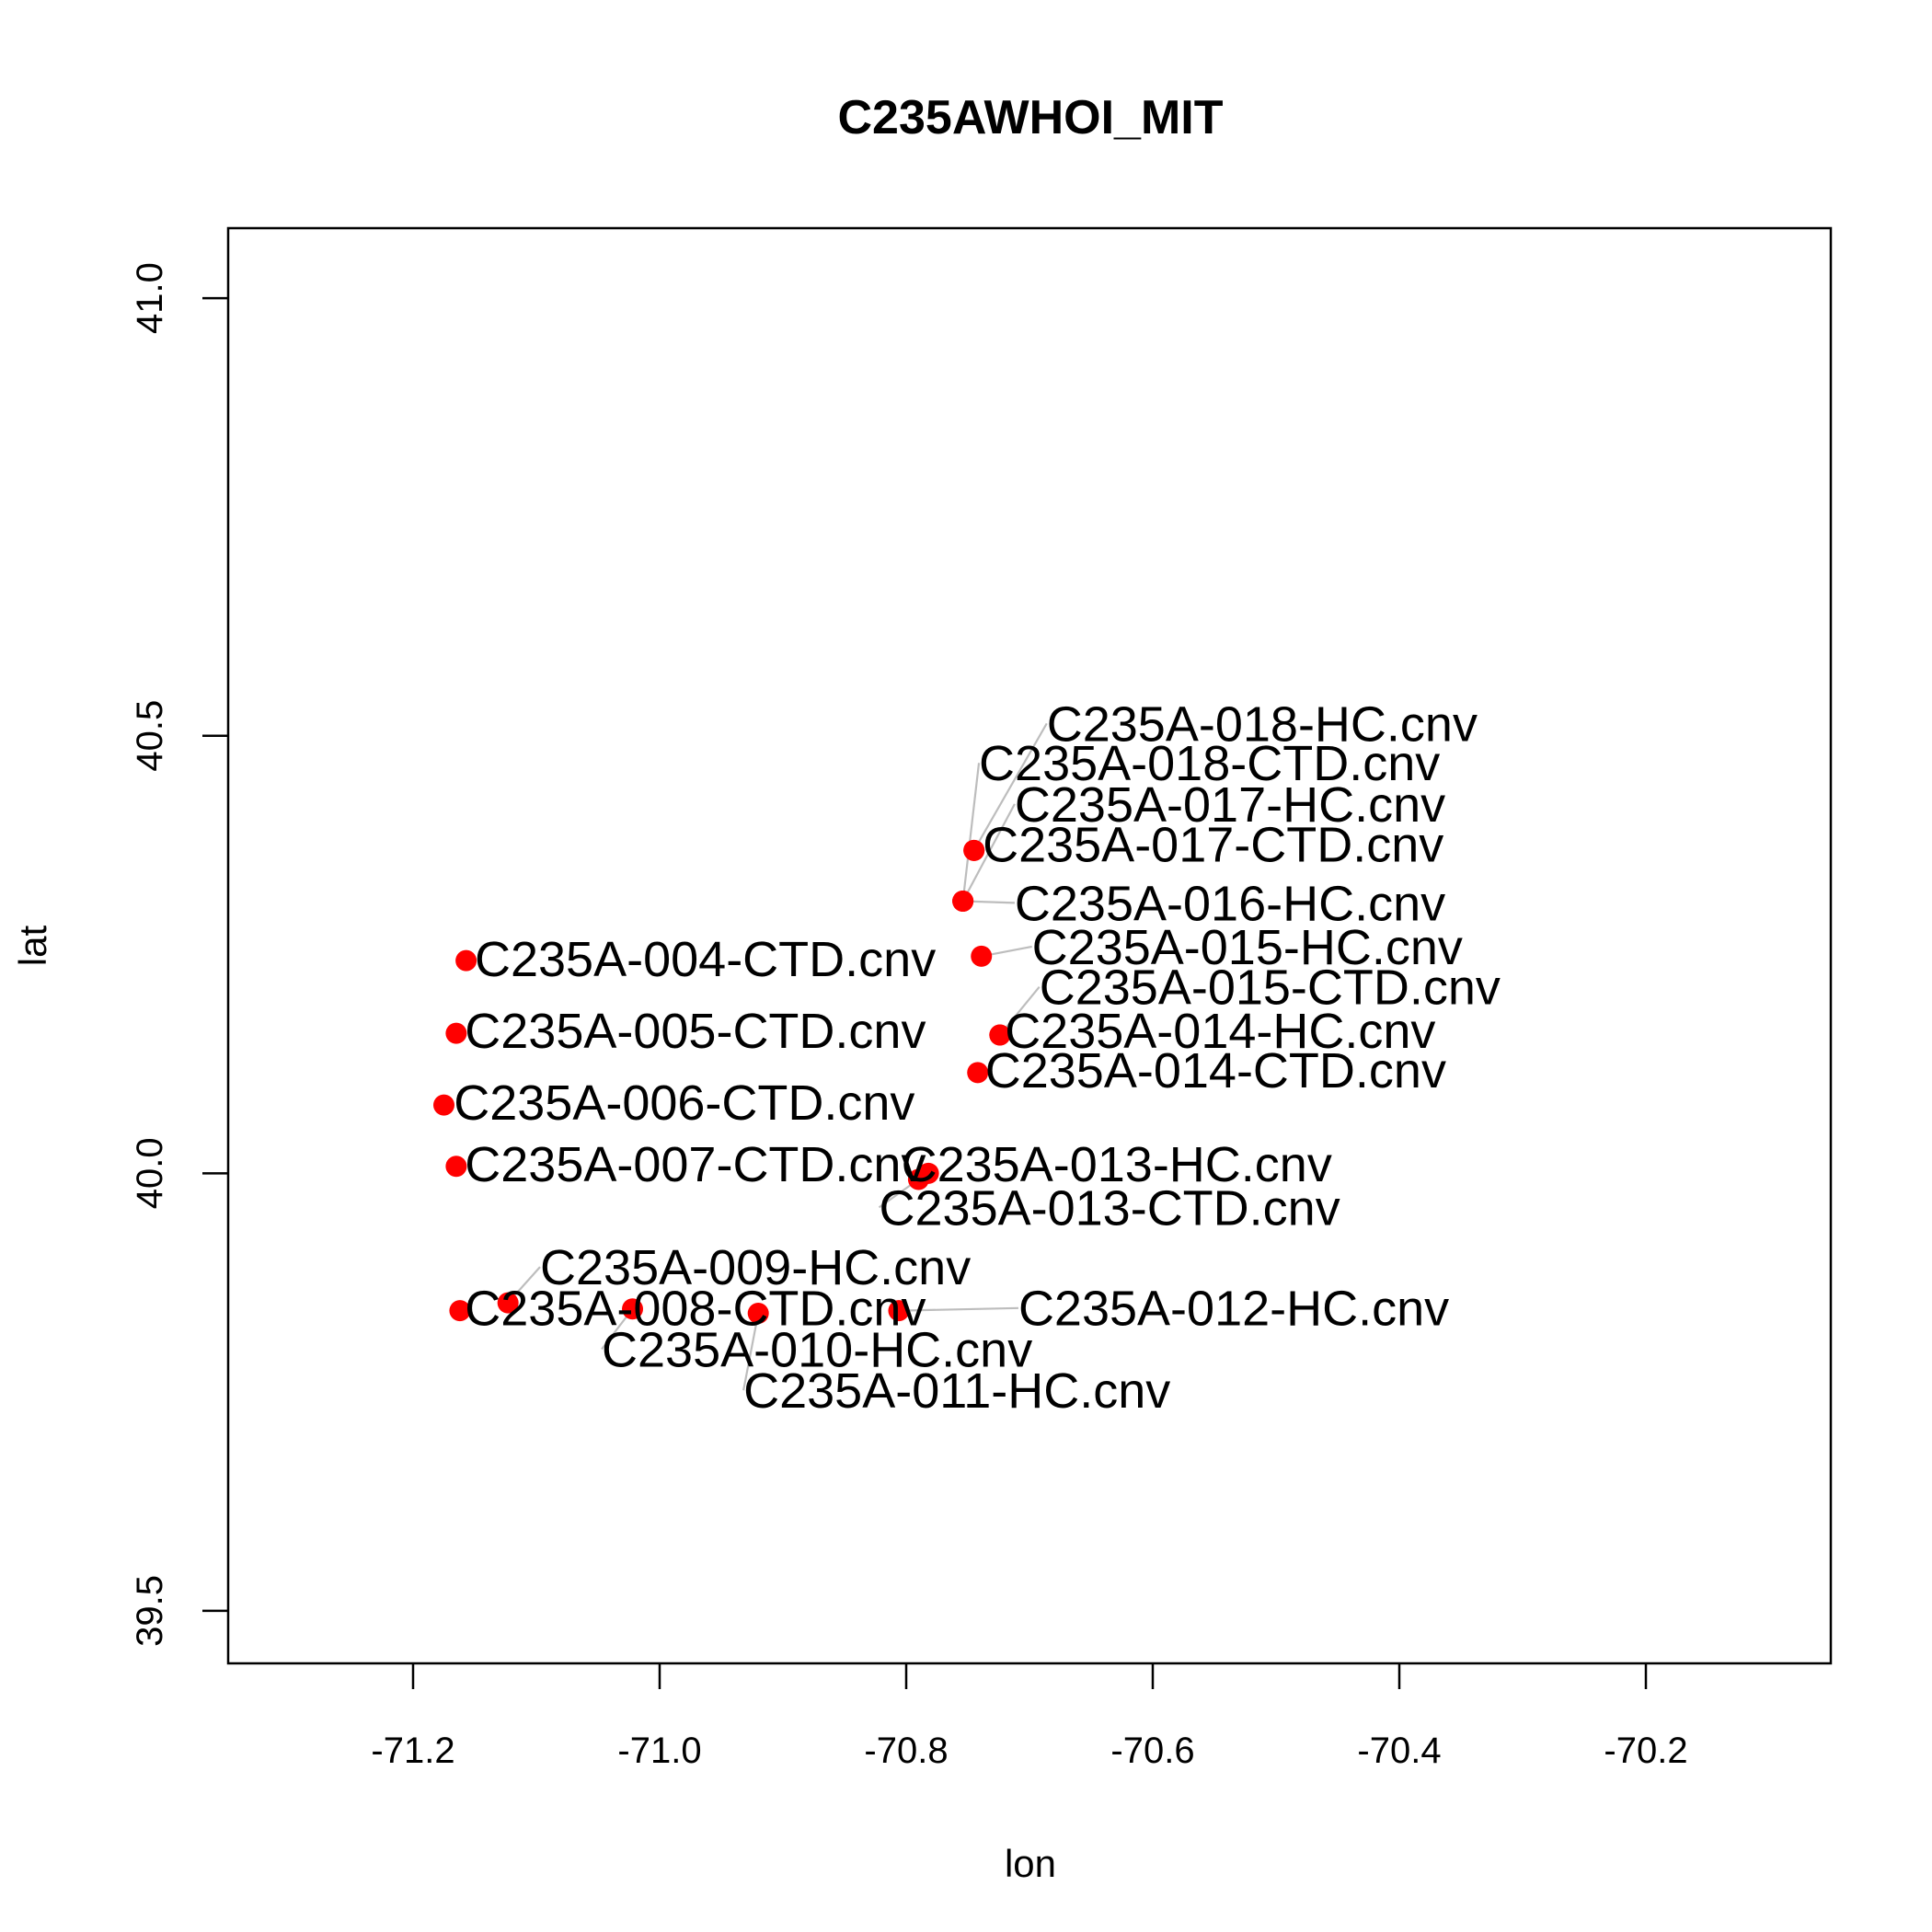 This screenshot has height=1932, width=1932. What do you see at coordinates (1213, 845) in the screenshot?
I see `point-label: C235A-017-CTD.cnv` at bounding box center [1213, 845].